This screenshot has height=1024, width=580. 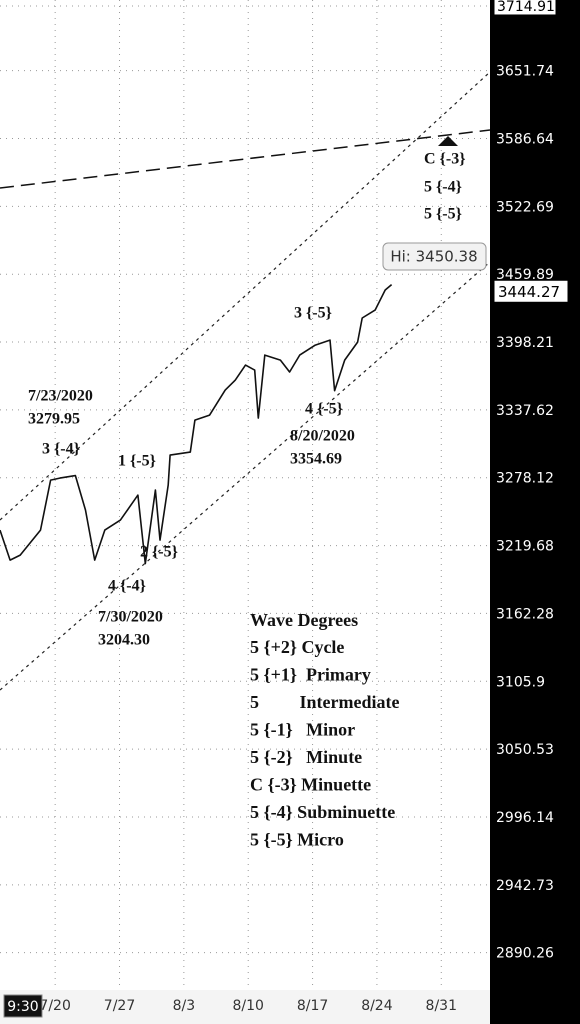 I want to click on high-label: Hi: 3450.38, so click(x=433, y=257).